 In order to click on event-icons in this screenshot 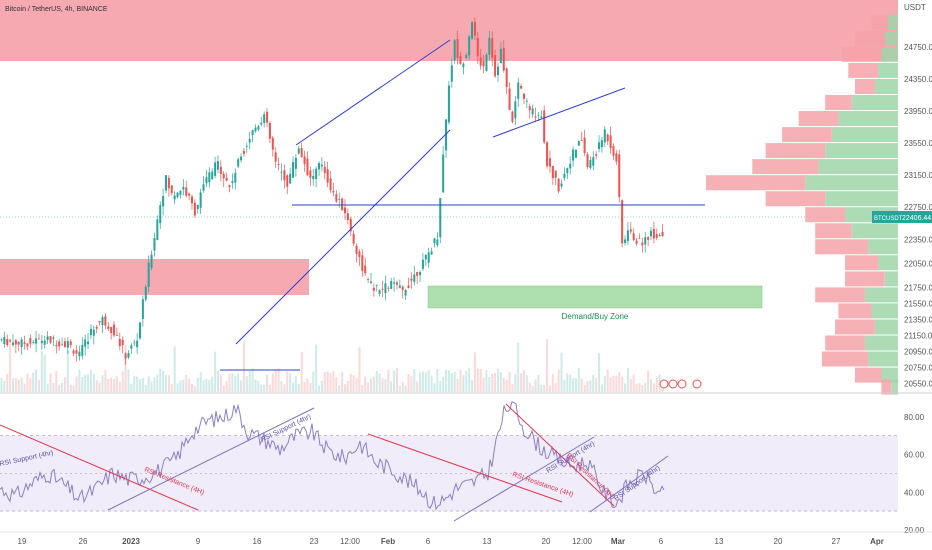, I will do `click(680, 384)`.